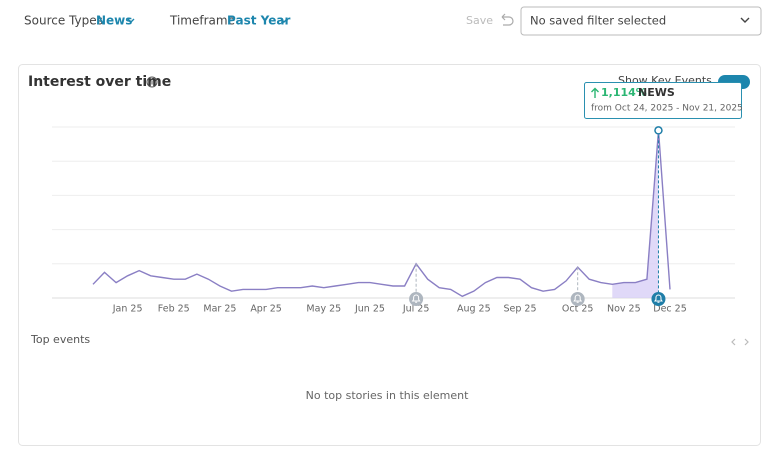 The width and height of the screenshot is (779, 463). Describe the element at coordinates (387, 395) in the screenshot. I see `empty-message: No top stories in this element` at that location.